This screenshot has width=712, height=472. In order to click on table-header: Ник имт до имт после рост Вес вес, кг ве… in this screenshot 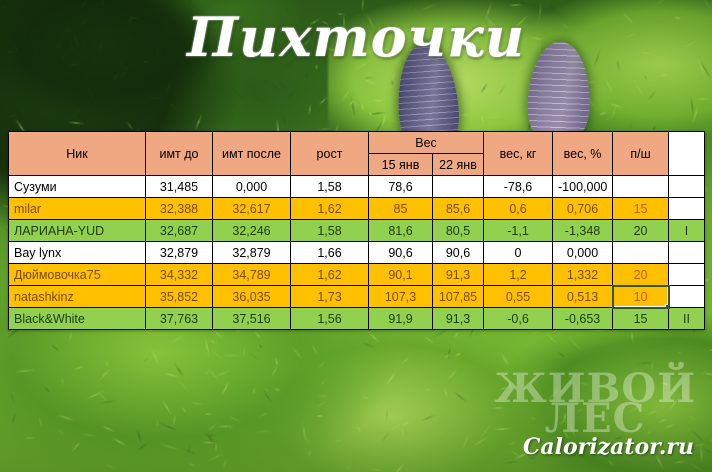, I will do `click(357, 153)`.